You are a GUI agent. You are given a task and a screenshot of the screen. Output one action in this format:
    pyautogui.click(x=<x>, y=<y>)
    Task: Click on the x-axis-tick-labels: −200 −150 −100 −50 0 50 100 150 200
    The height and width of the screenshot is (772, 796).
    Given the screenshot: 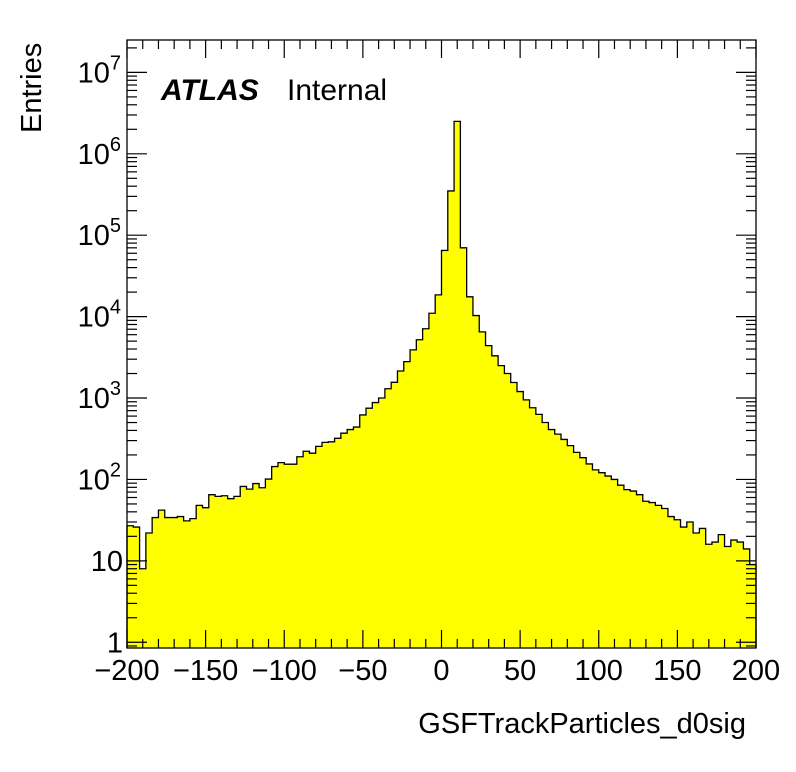 What is the action you would take?
    pyautogui.click(x=437, y=671)
    